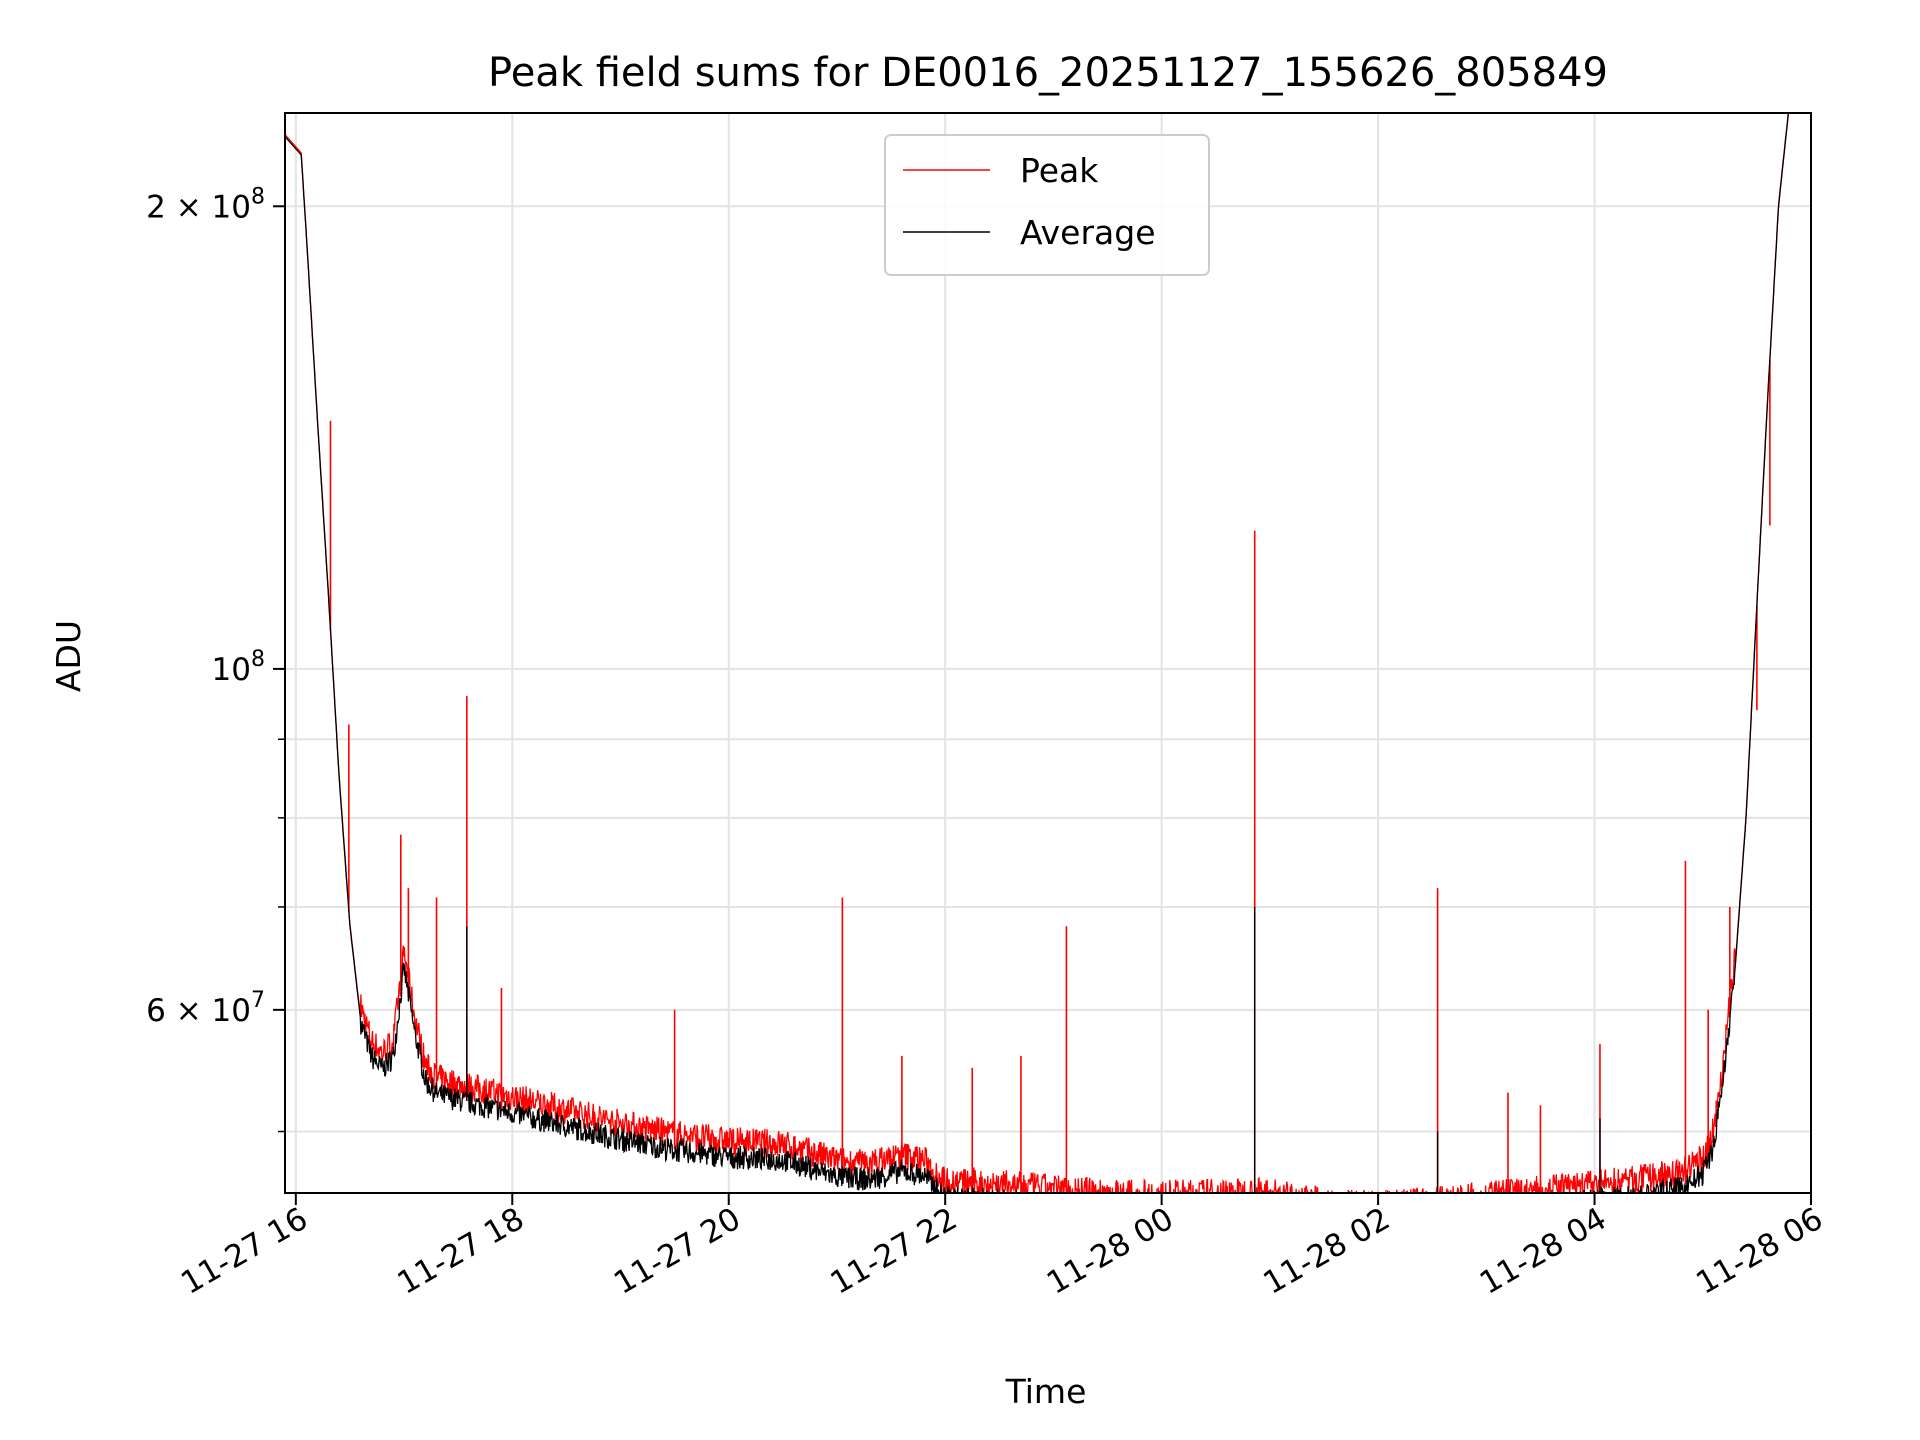 The image size is (1920, 1440). Describe the element at coordinates (238, 667) in the screenshot. I see `y-tick-label: 108` at that location.